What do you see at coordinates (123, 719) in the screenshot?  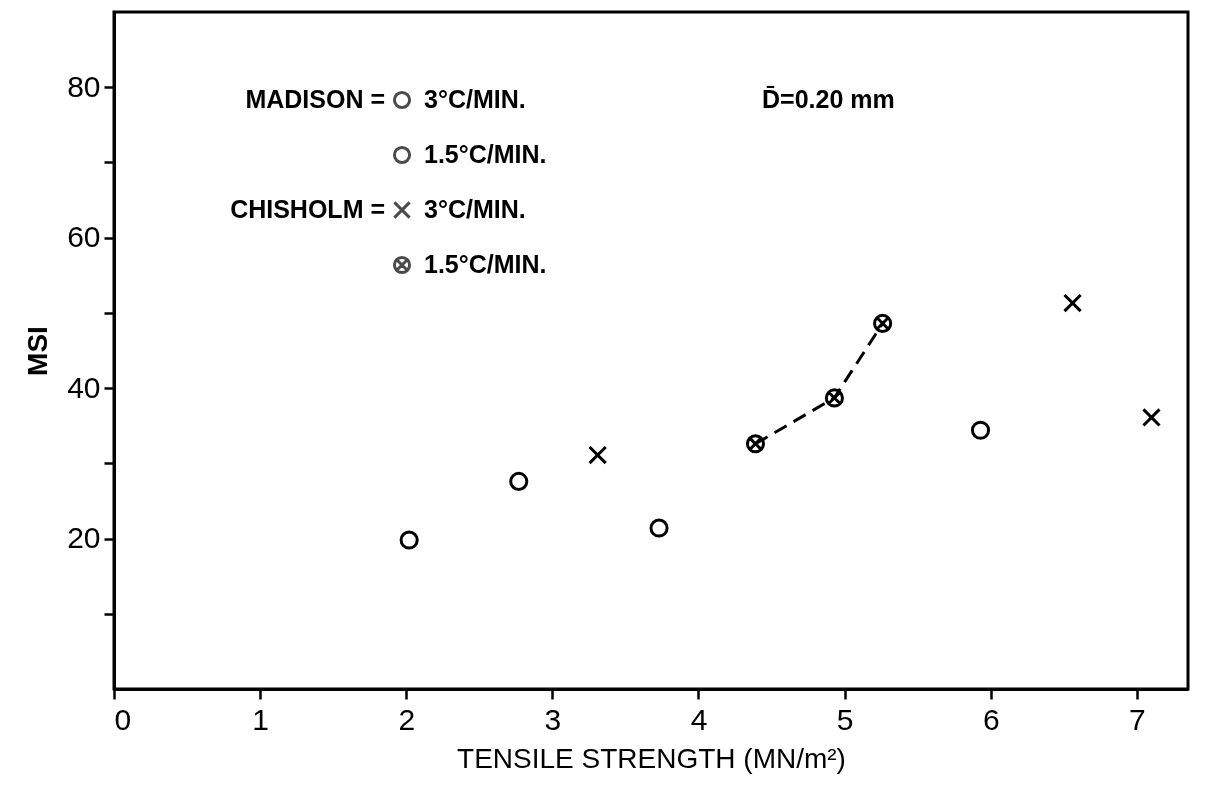 I see `x-tick-label: 0` at bounding box center [123, 719].